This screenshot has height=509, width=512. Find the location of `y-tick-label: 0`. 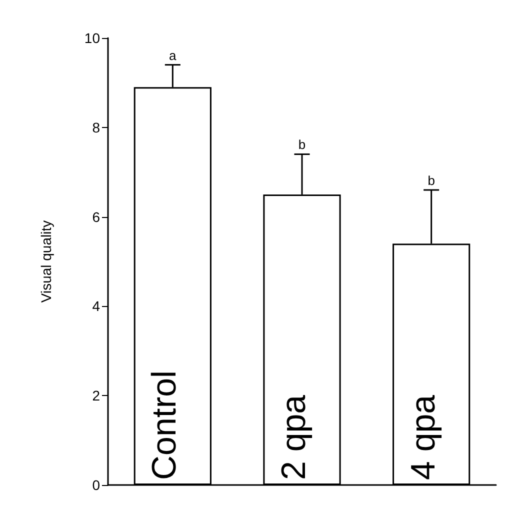

y-tick-label: 0 is located at coordinates (96, 485).